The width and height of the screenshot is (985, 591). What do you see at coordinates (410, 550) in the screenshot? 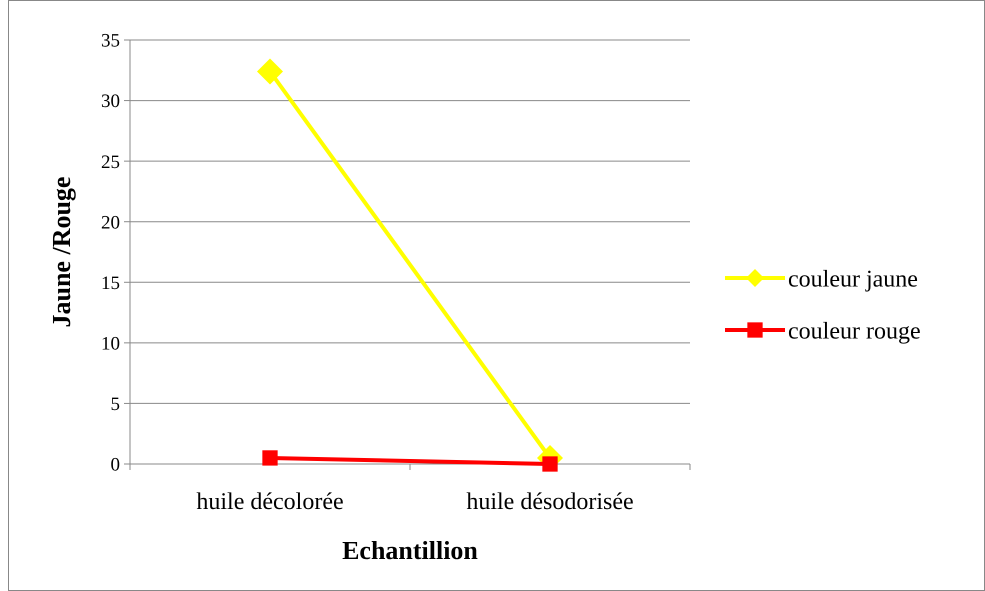
I see `x-axis-title: Echantillion` at bounding box center [410, 550].